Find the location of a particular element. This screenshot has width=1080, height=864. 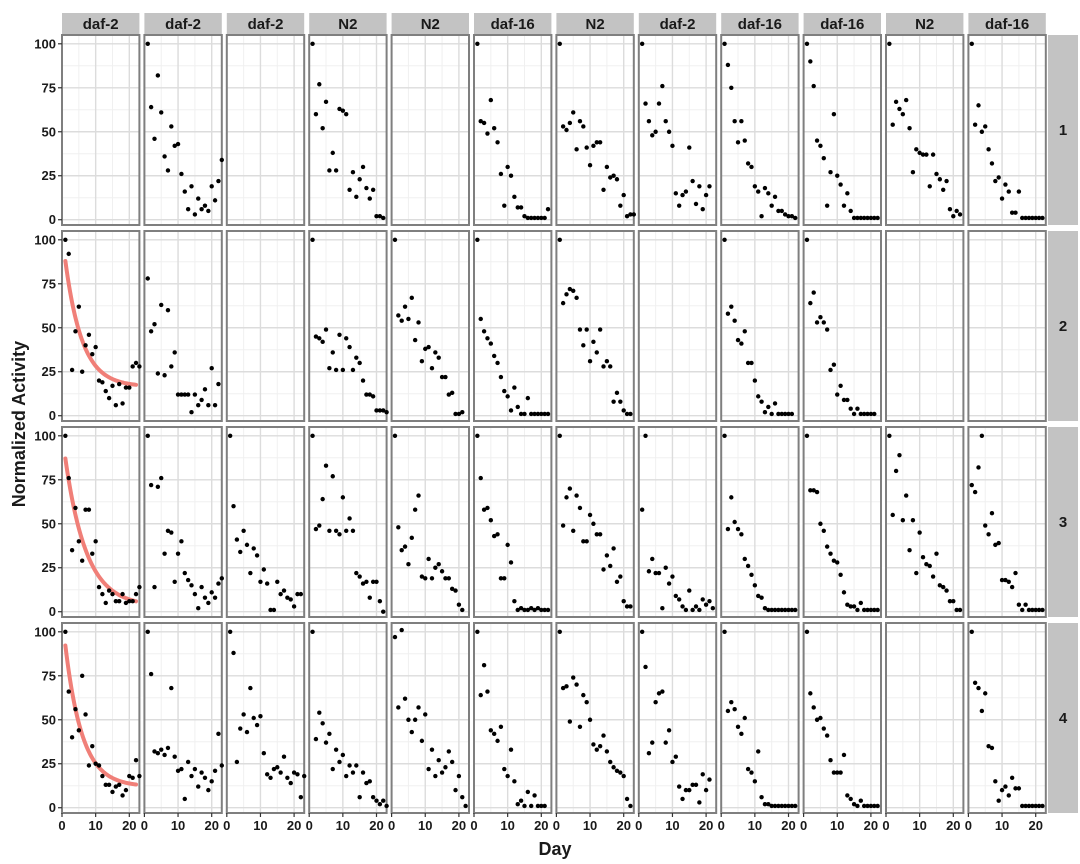

column-strip-label: daf-2 is located at coordinates (266, 24).